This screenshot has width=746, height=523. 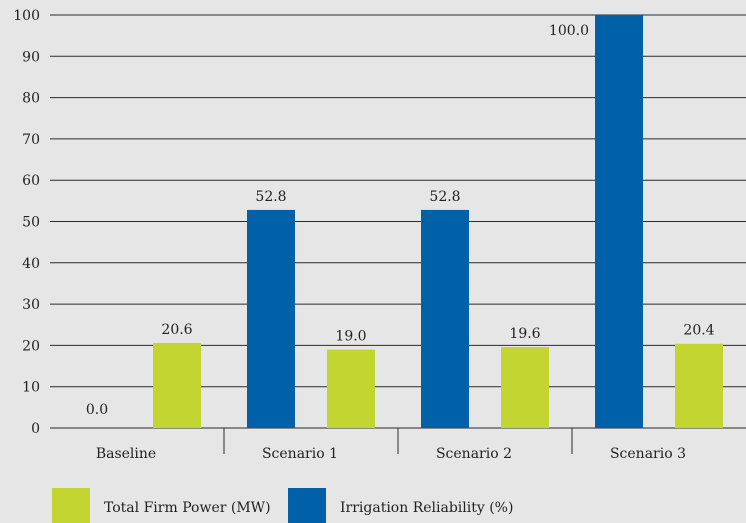 What do you see at coordinates (35, 429) in the screenshot?
I see `y-tick-label: 0` at bounding box center [35, 429].